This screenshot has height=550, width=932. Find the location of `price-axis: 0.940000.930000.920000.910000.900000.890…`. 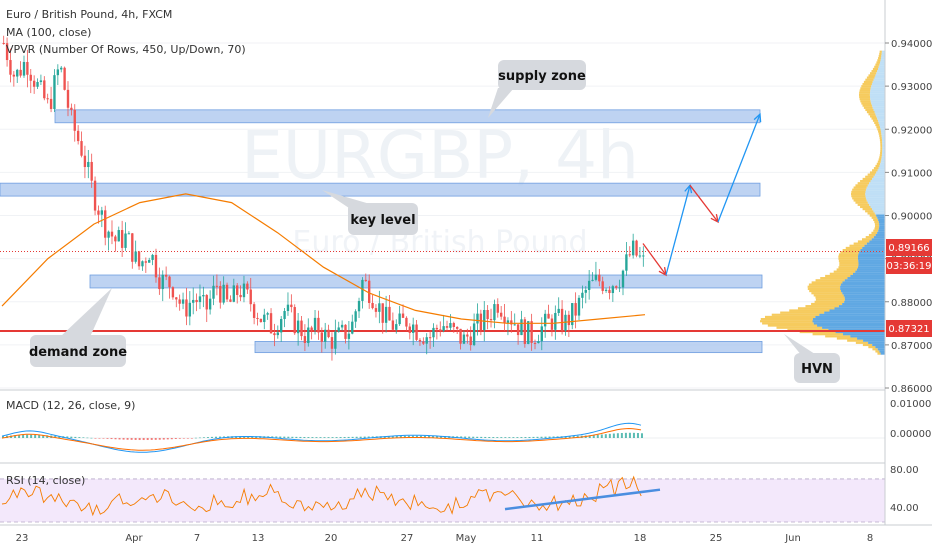

price-axis: 0.940000.930000.920000.910000.900000.890… is located at coordinates (908, 262).